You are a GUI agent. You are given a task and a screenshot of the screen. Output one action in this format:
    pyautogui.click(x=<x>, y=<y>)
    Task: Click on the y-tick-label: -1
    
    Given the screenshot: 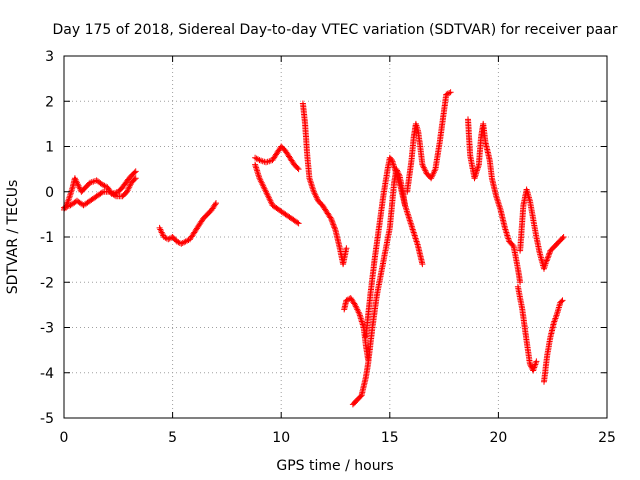 What is the action you would take?
    pyautogui.click(x=47, y=238)
    